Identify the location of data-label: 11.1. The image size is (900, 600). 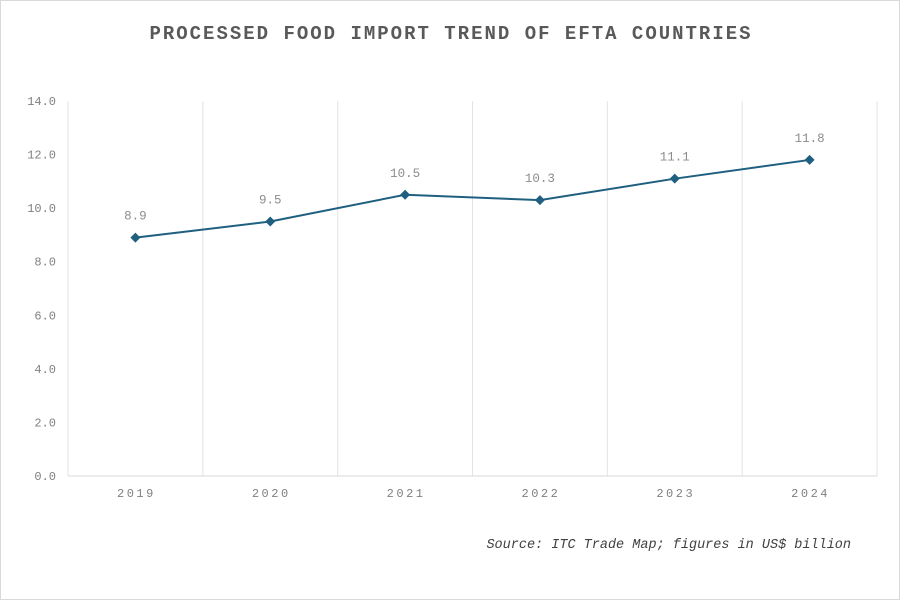
(675, 158).